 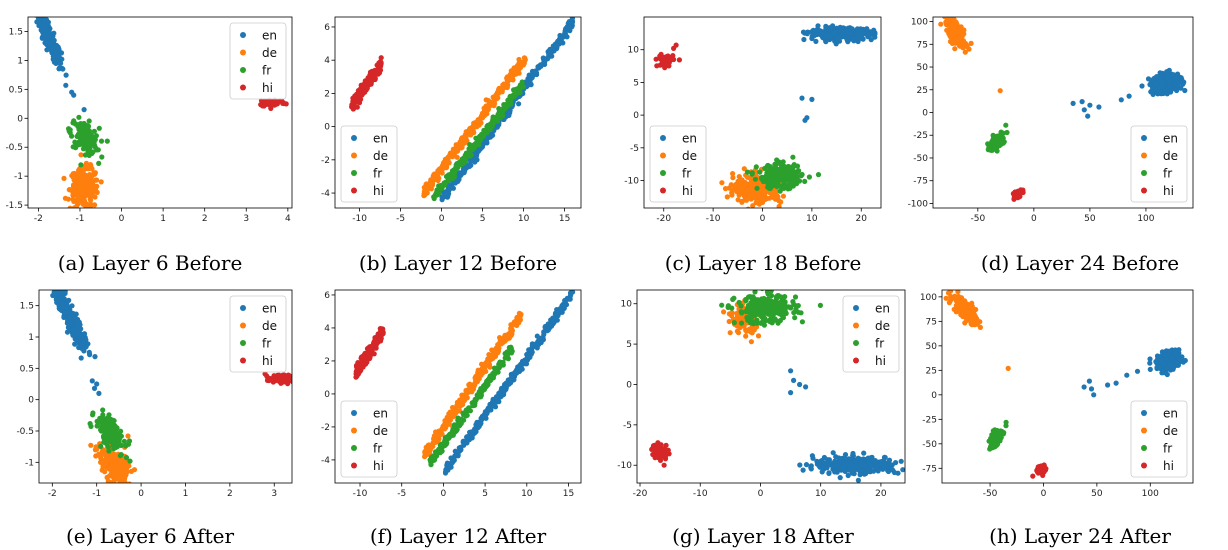 What do you see at coordinates (1144, 173) in the screenshot?
I see `legend-marker-fr` at bounding box center [1144, 173].